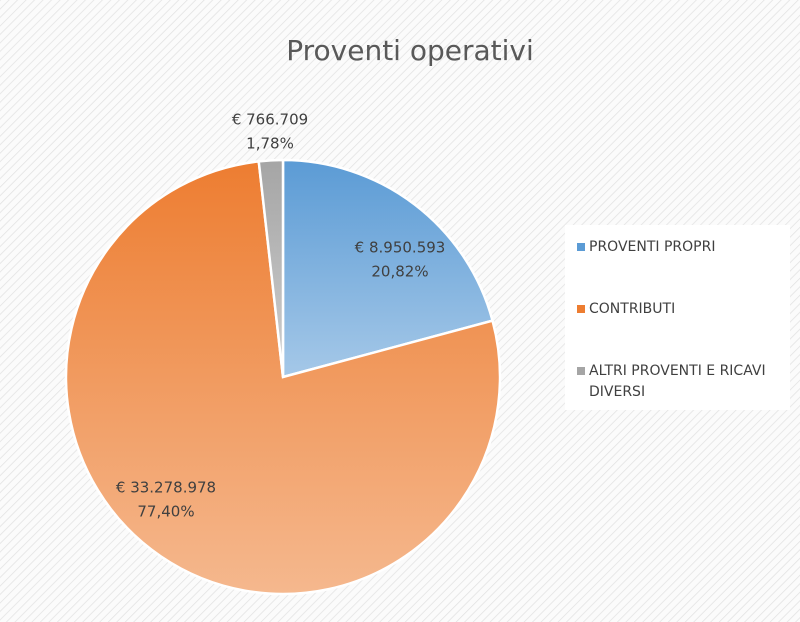  I want to click on percent-label: 20,82%, so click(399, 272).